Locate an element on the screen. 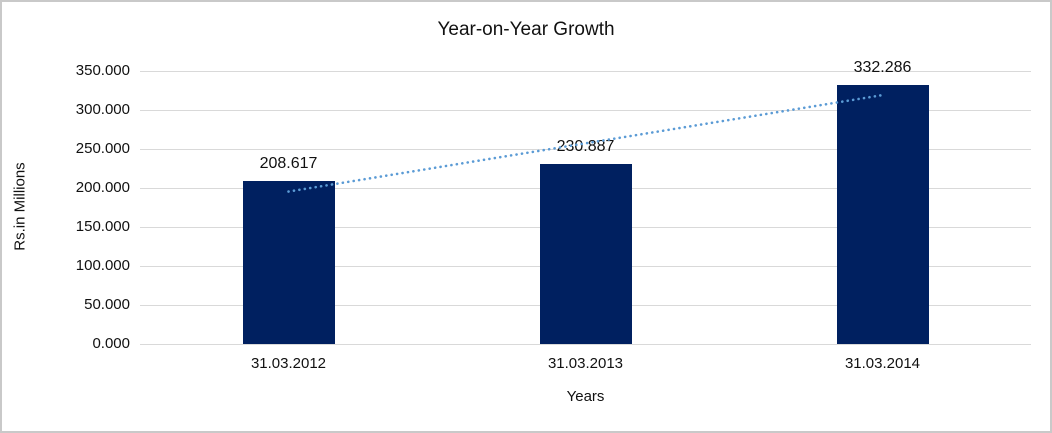 The image size is (1052, 433). chart-title: Year-on-Year Growth is located at coordinates (526, 29).